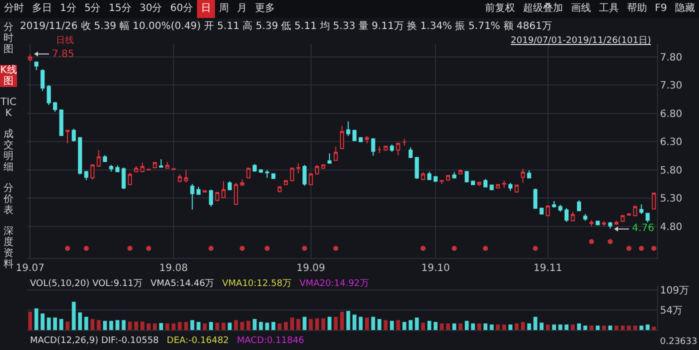 The height and width of the screenshot is (350, 699). What do you see at coordinates (197, 341) in the screenshot?
I see `text: DEA:-0.16482` at bounding box center [197, 341].